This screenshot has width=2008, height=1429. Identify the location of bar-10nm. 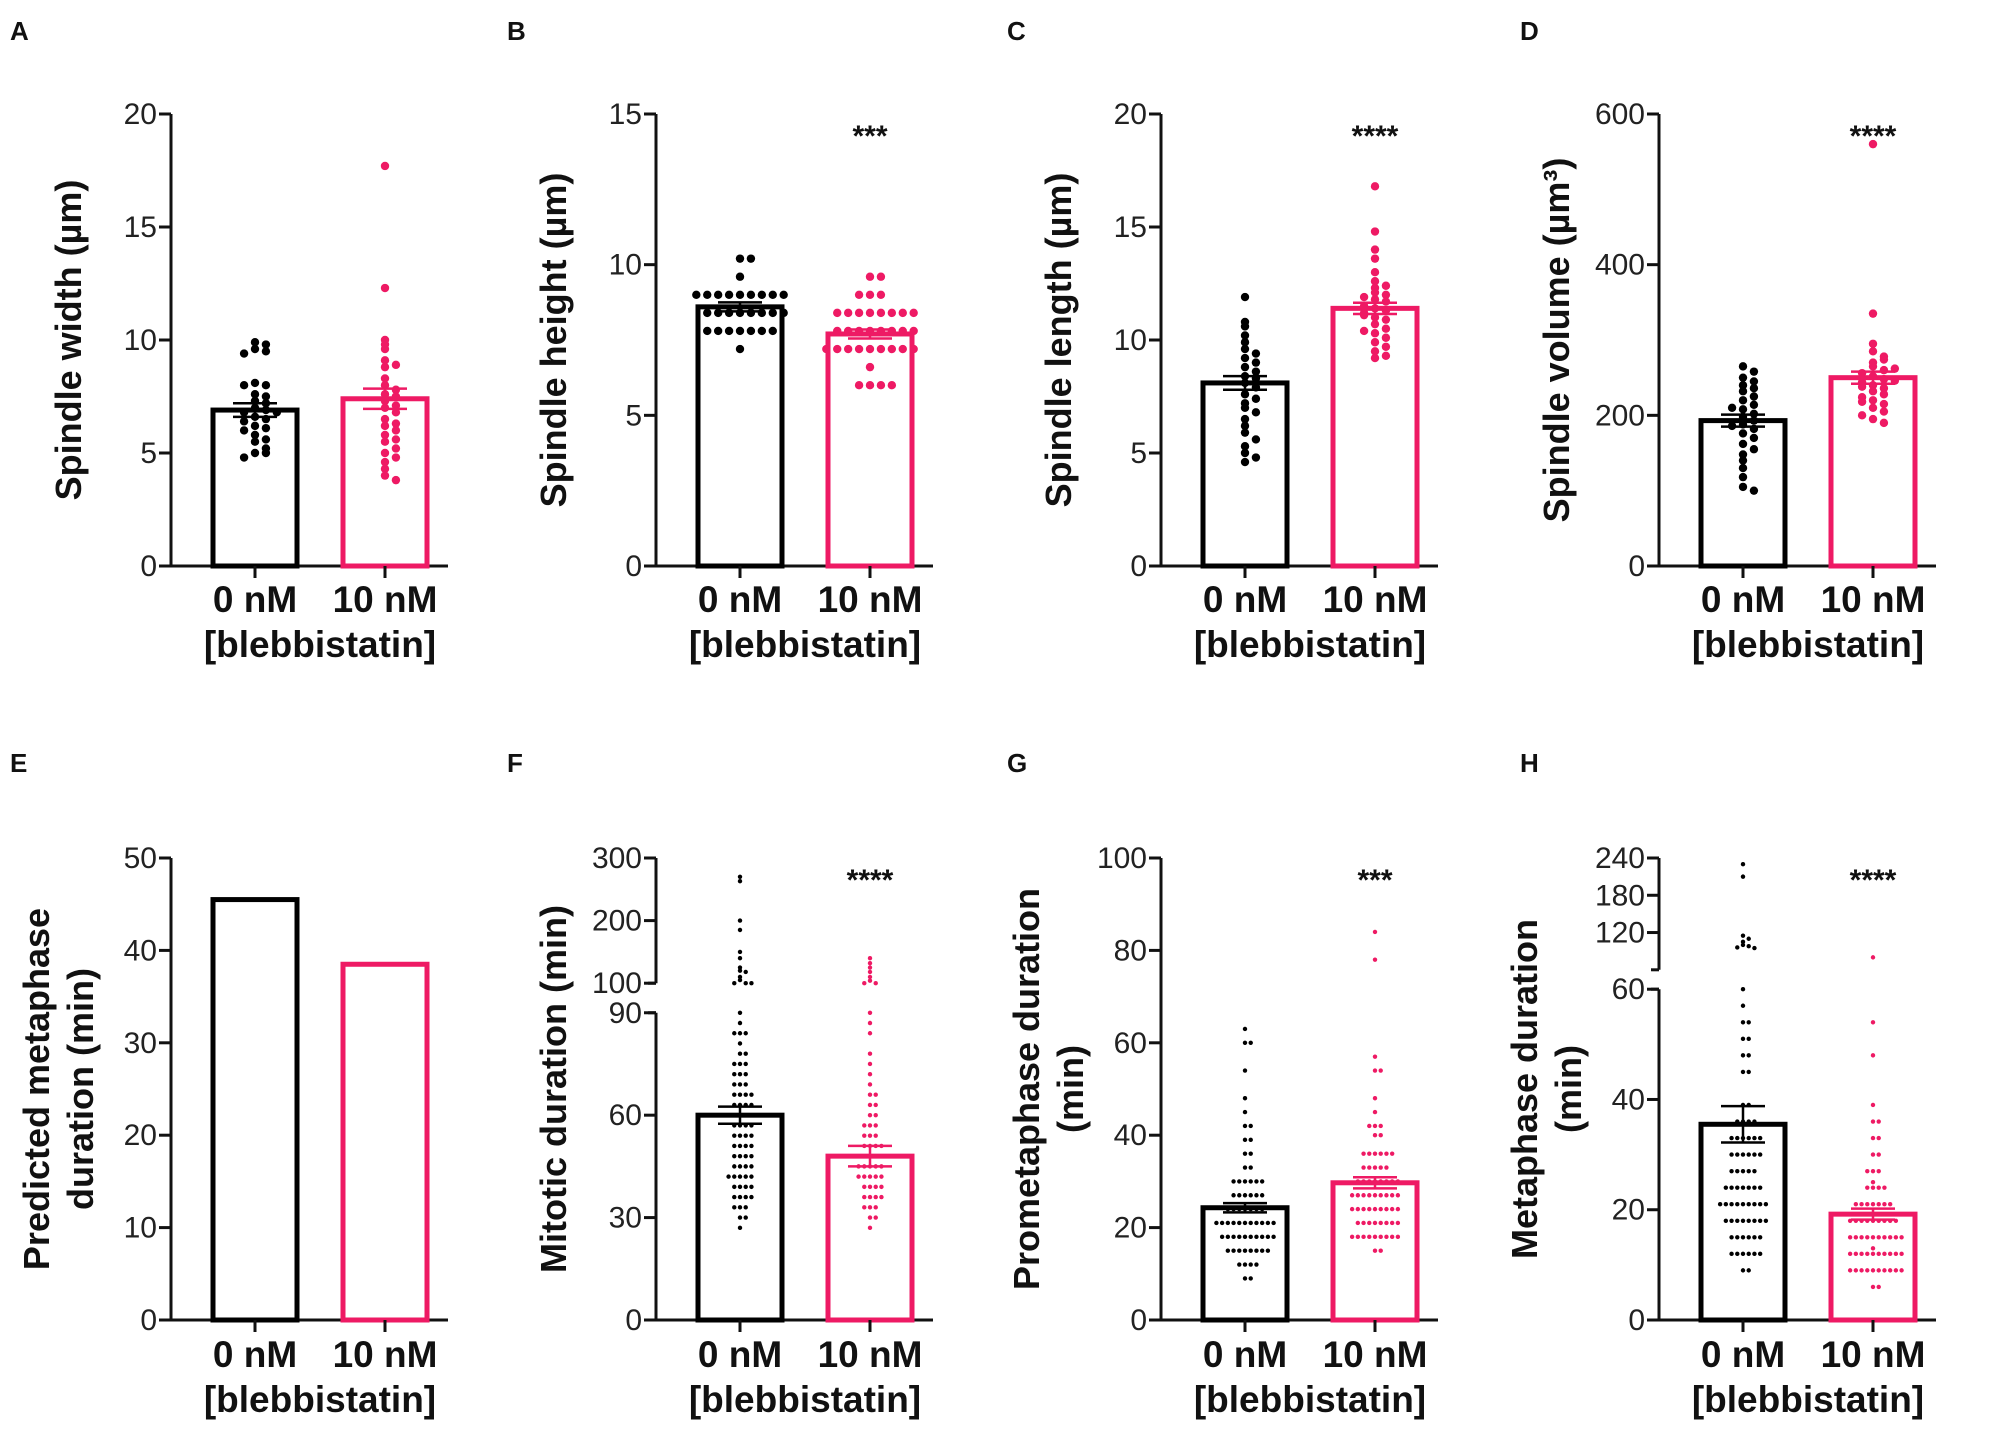
(385, 1142).